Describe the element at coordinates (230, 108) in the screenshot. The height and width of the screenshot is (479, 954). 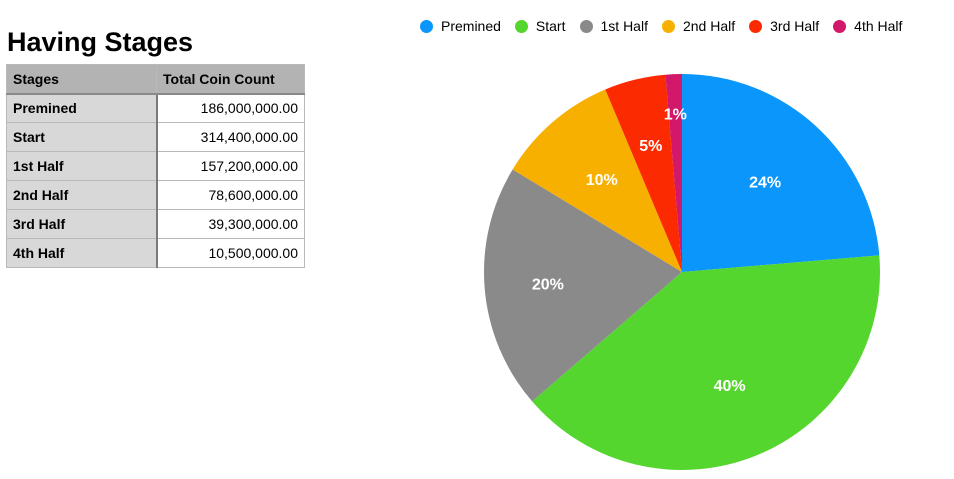
I see `count-cell: 186,000,000.00` at that location.